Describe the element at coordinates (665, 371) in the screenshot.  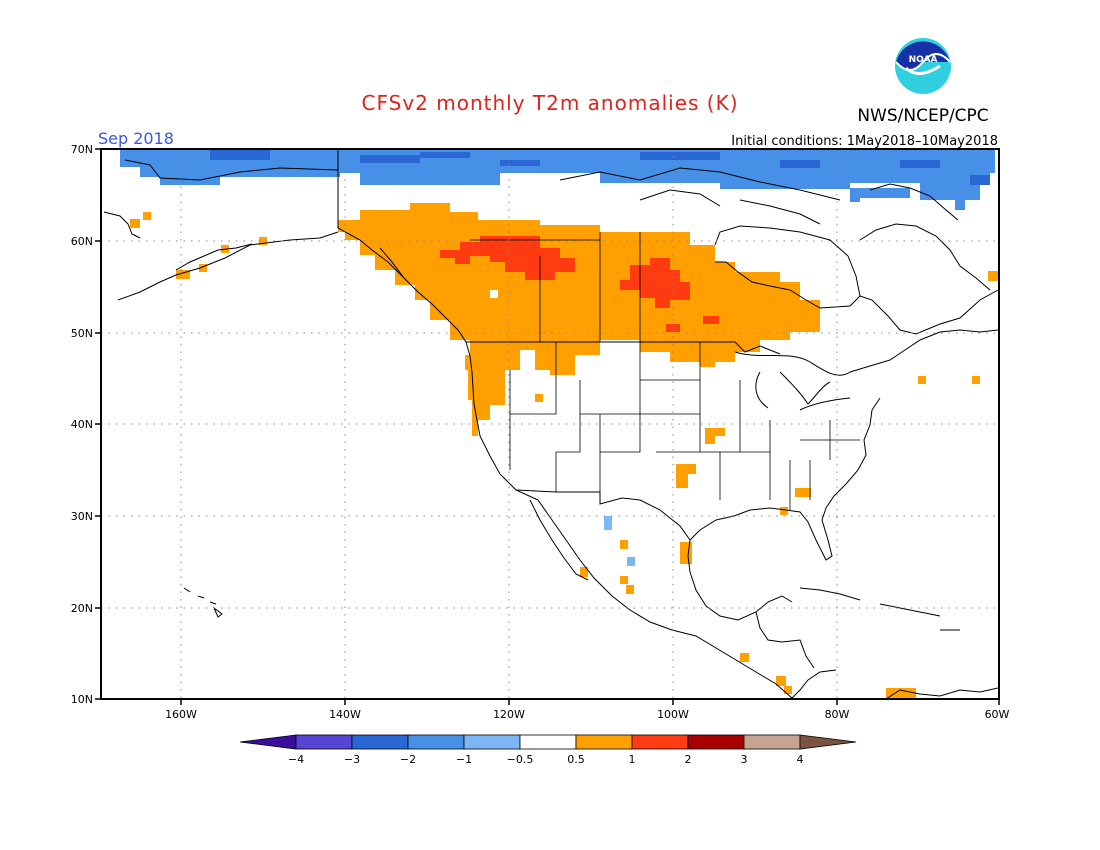
I see `political-borders` at that location.